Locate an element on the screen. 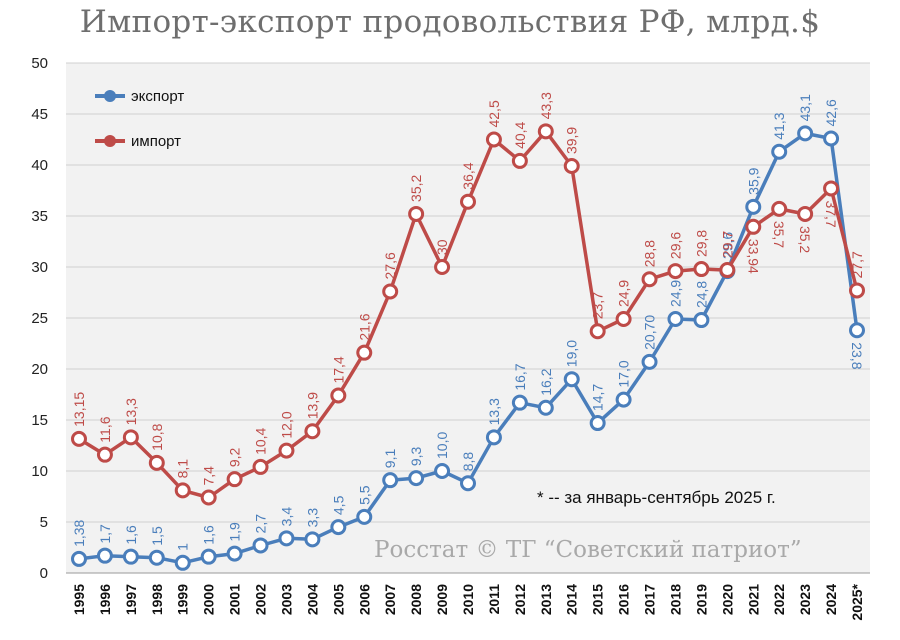  data-label-export: 13,3 is located at coordinates (494, 411).